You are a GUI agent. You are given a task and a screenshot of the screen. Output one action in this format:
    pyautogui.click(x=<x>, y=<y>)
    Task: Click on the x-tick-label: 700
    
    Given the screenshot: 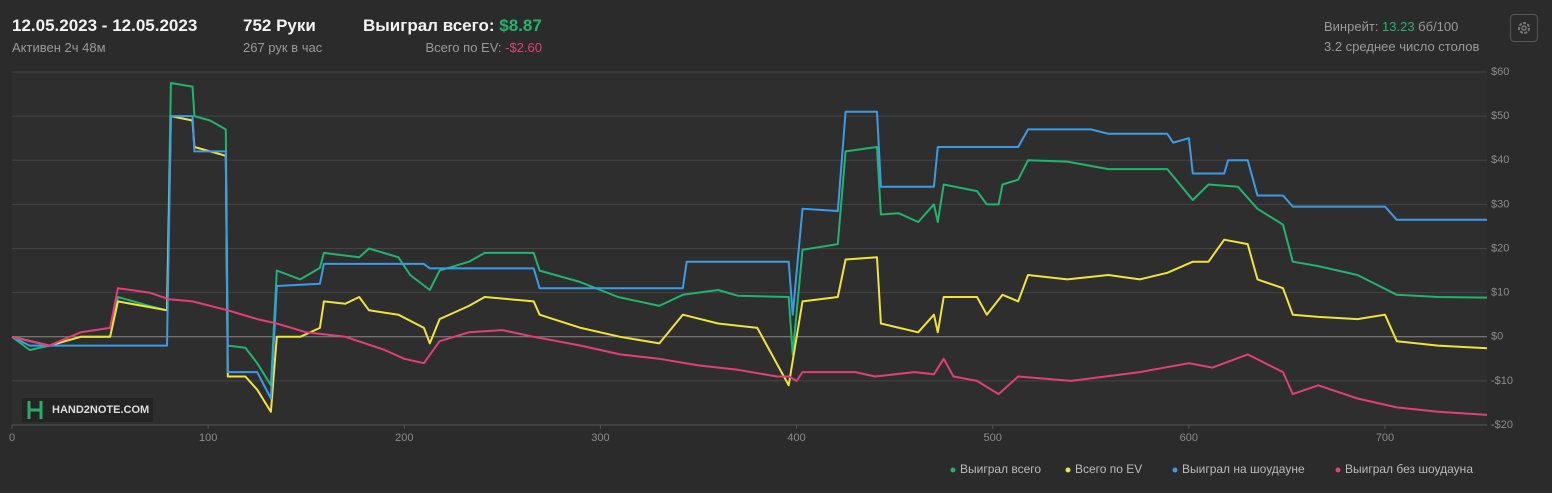 What is the action you would take?
    pyautogui.click(x=1385, y=438)
    